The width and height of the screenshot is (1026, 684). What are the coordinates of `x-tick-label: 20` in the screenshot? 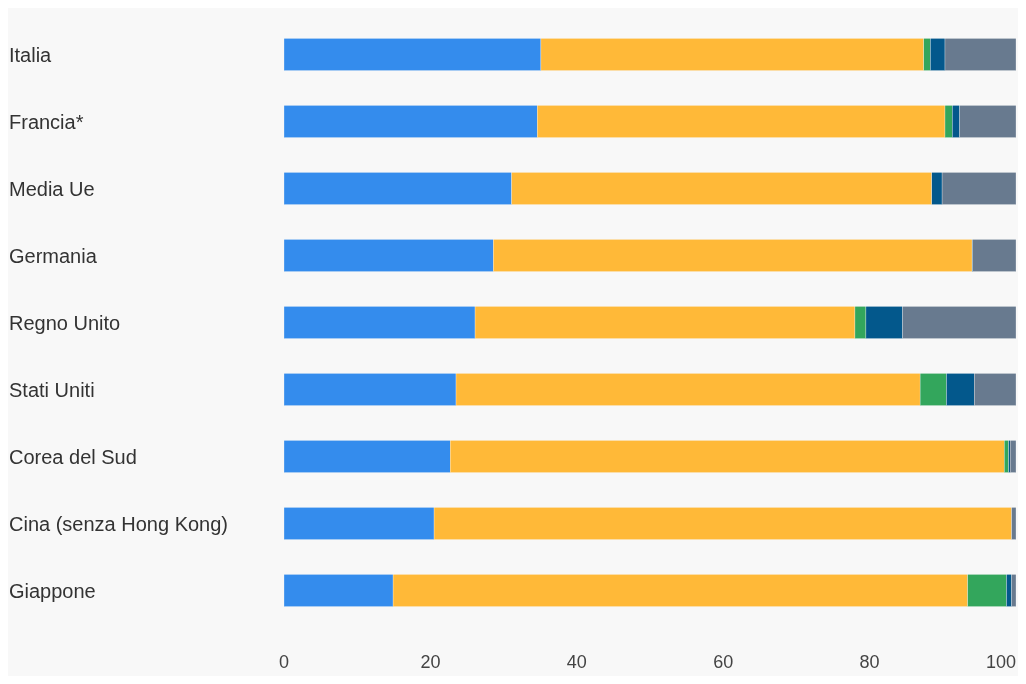 It's located at (430, 662).